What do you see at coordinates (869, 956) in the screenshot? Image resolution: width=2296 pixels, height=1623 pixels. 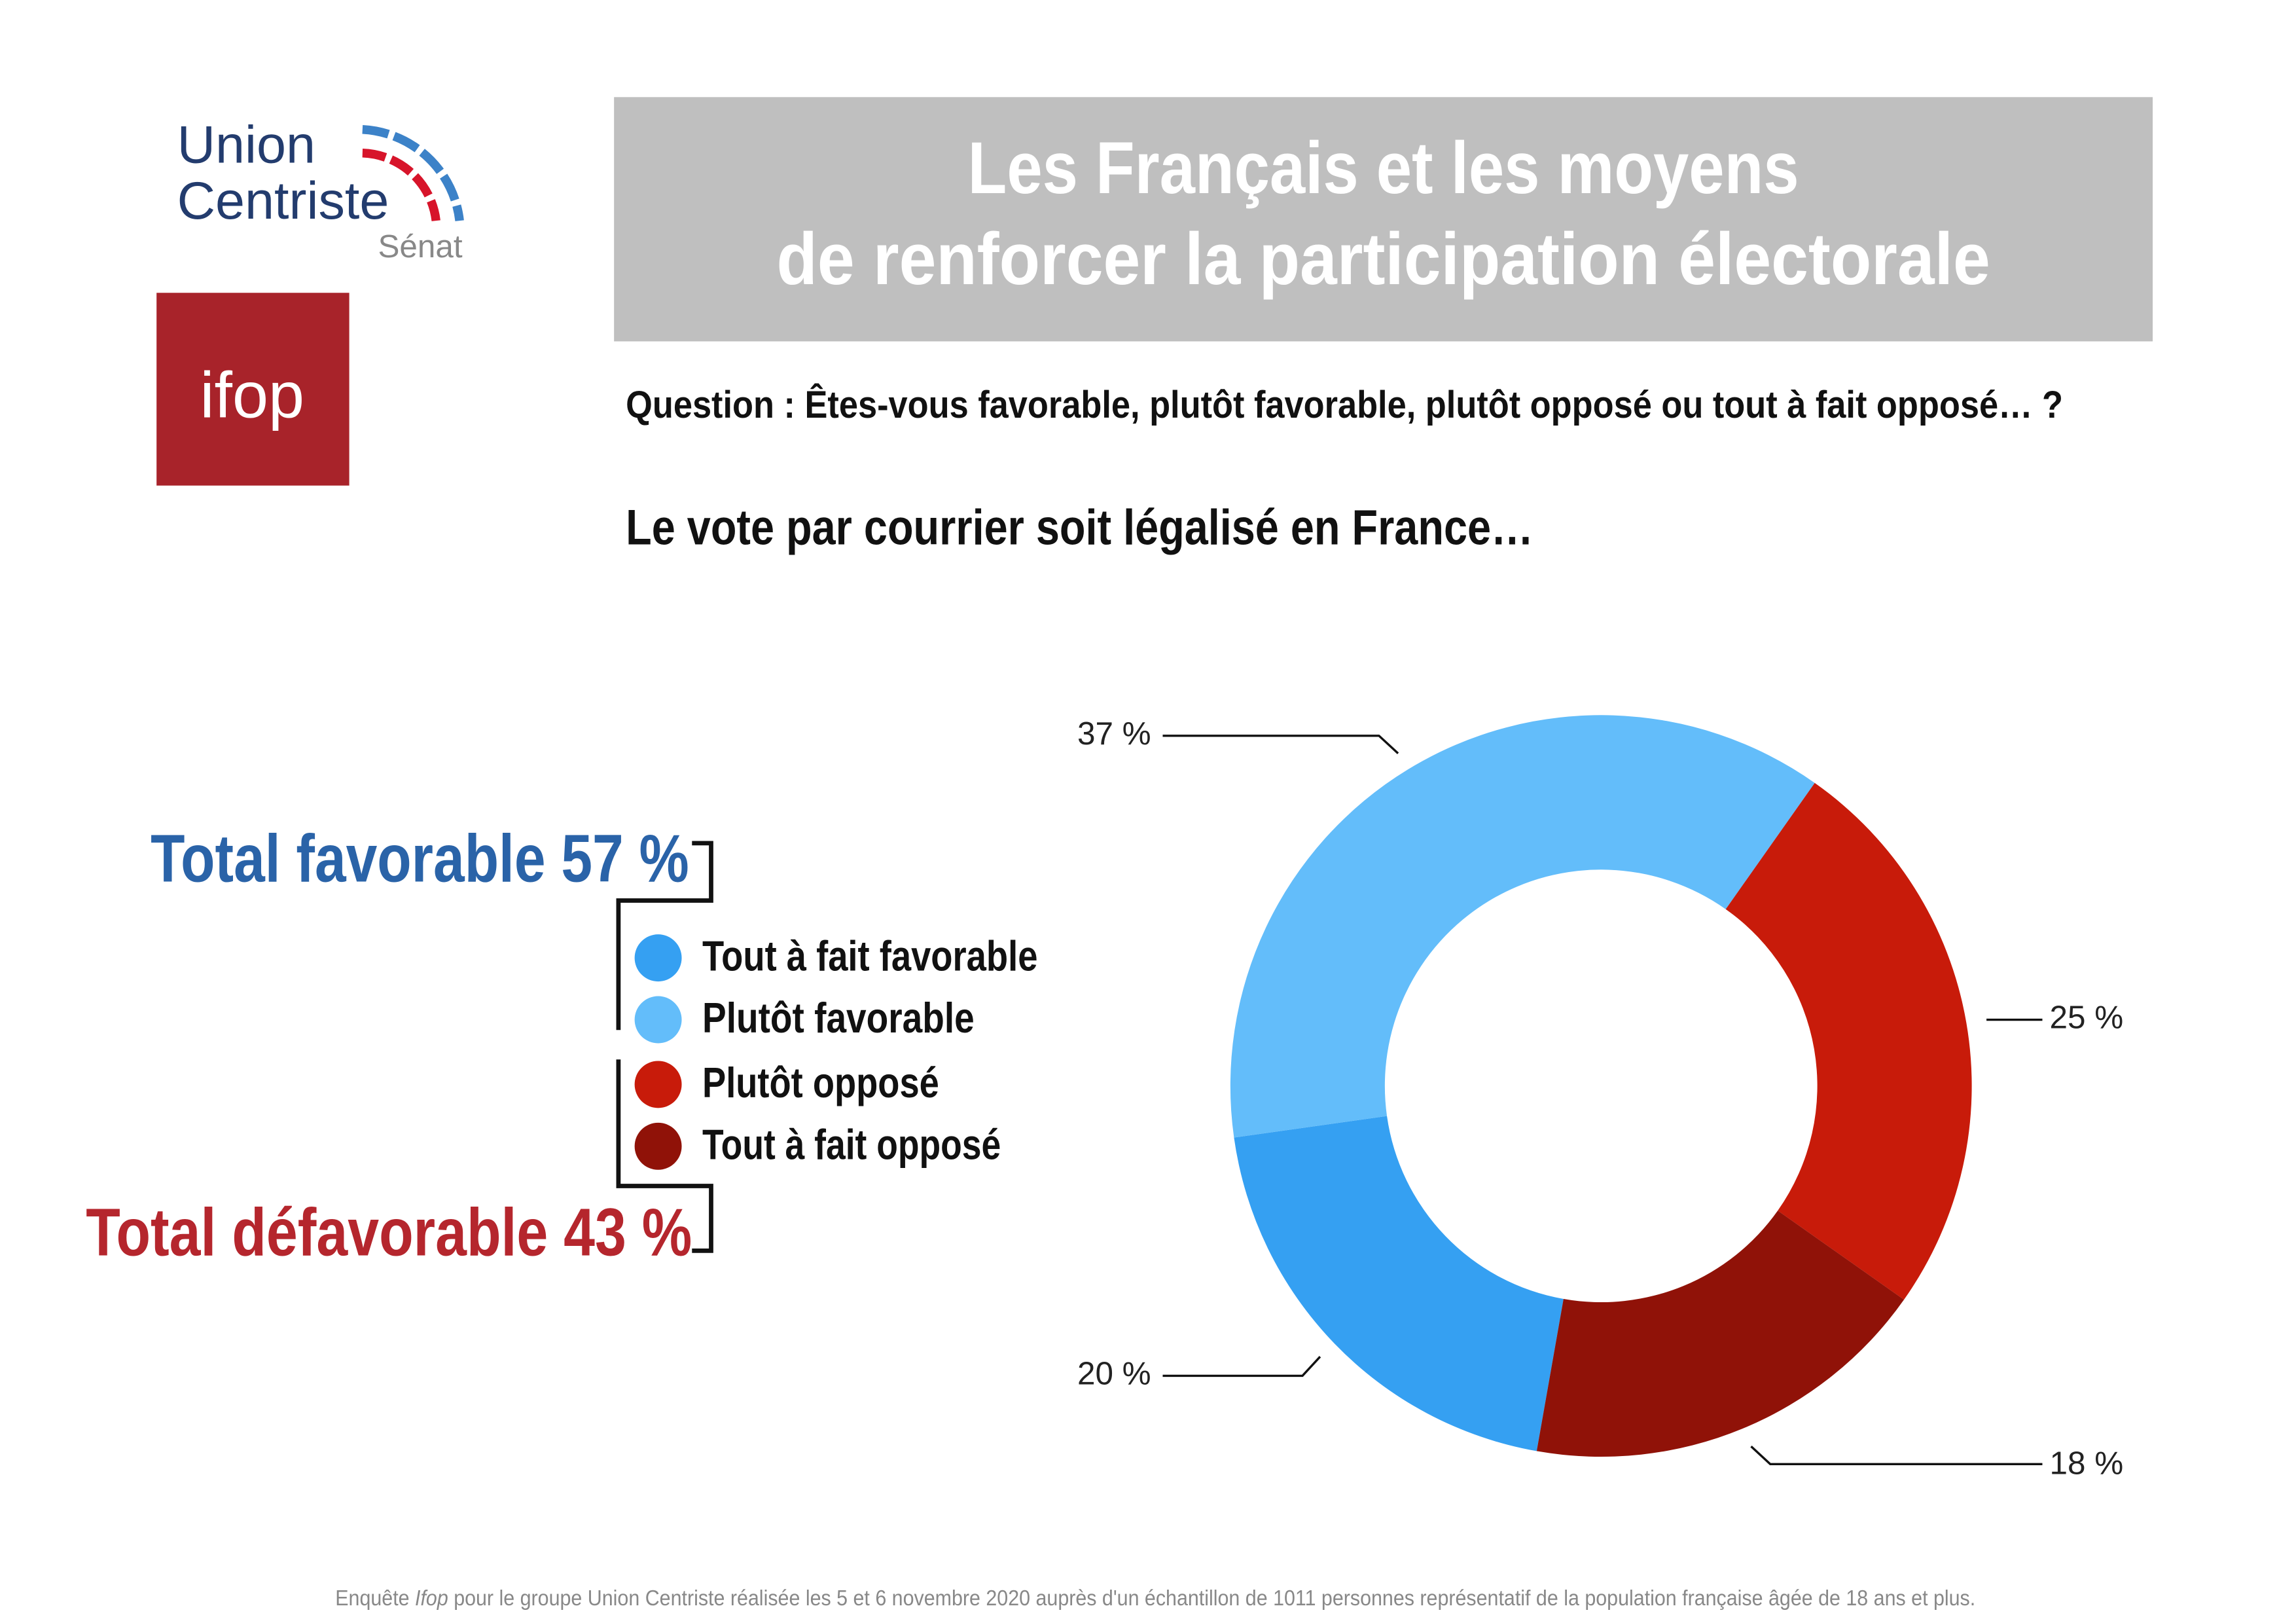 I see `legend-label: Tout à fait favorable` at bounding box center [869, 956].